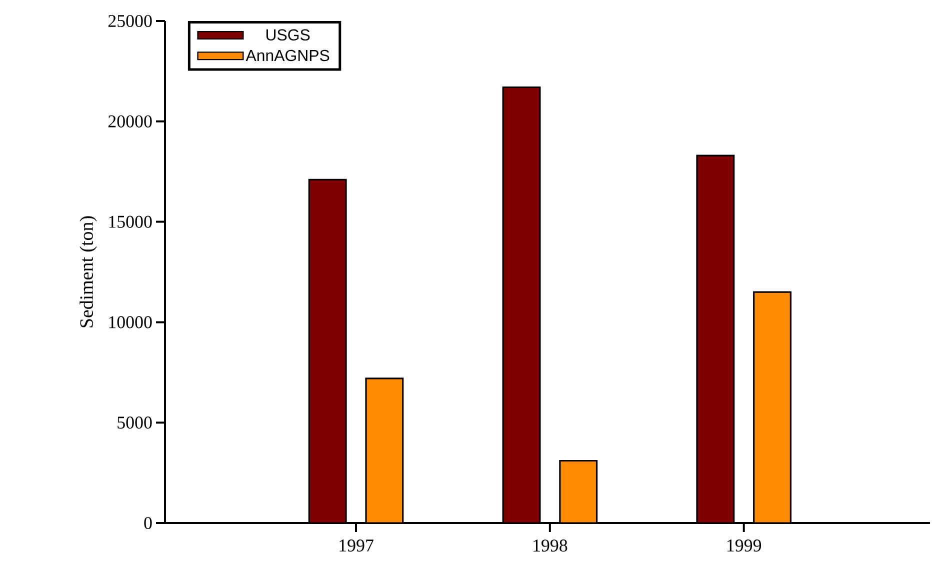 Image resolution: width=935 pixels, height=573 pixels. Describe the element at coordinates (88, 272) in the screenshot. I see `y-axis-title: Sediment (ton)` at that location.